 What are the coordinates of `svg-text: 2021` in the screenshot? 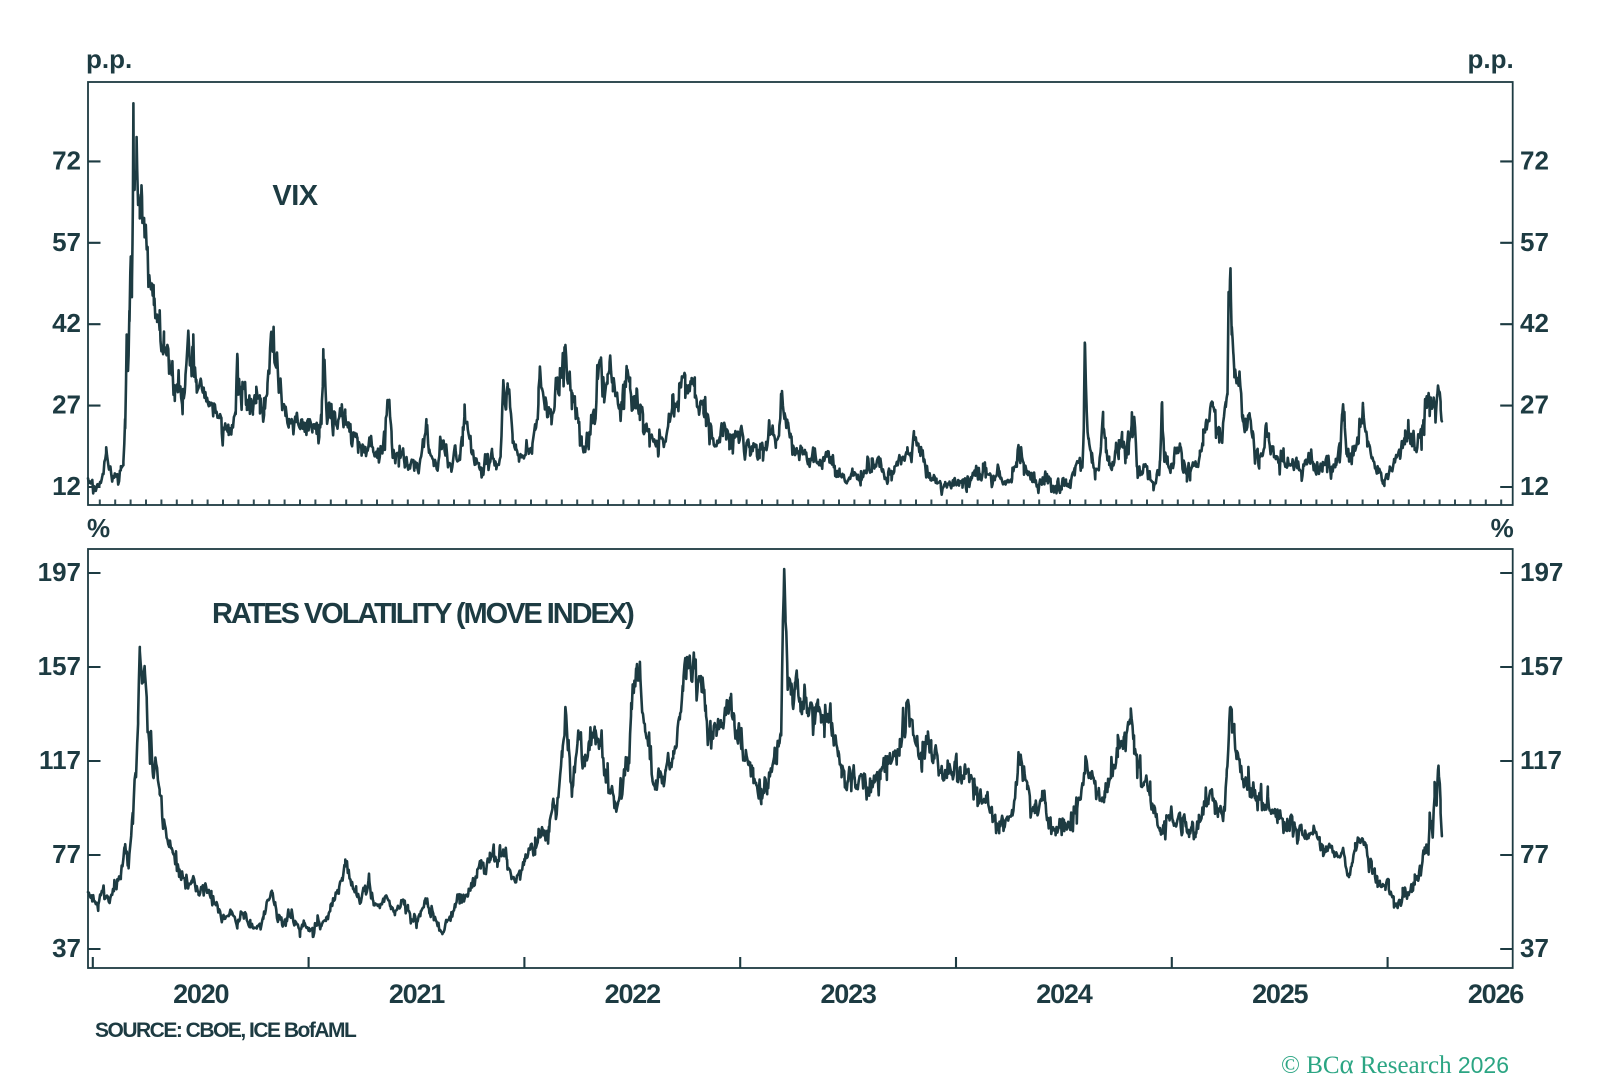 It's located at (417, 994).